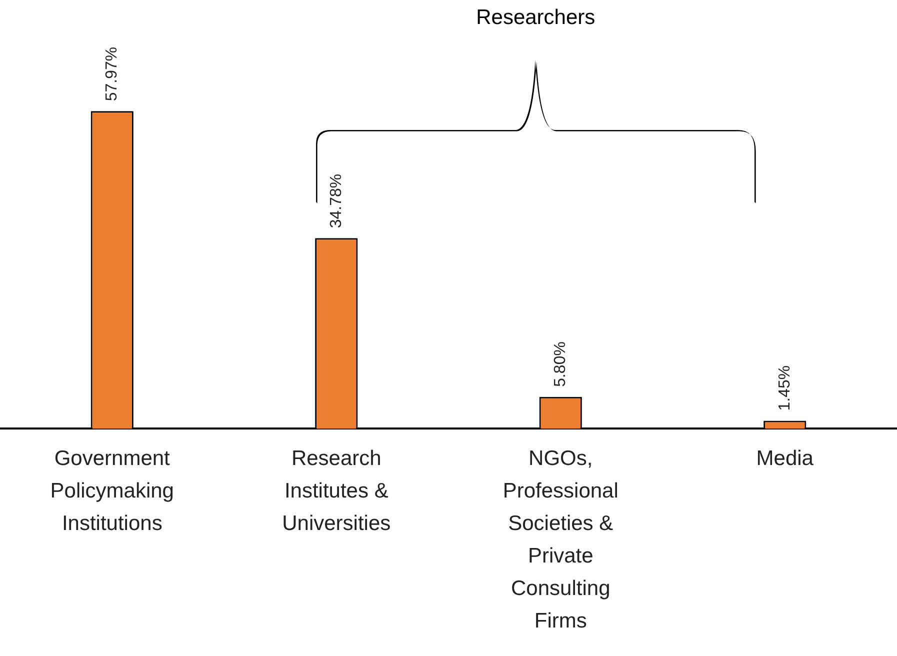  I want to click on x-tick-label: Government Policymaking Institutions, so click(112, 490).